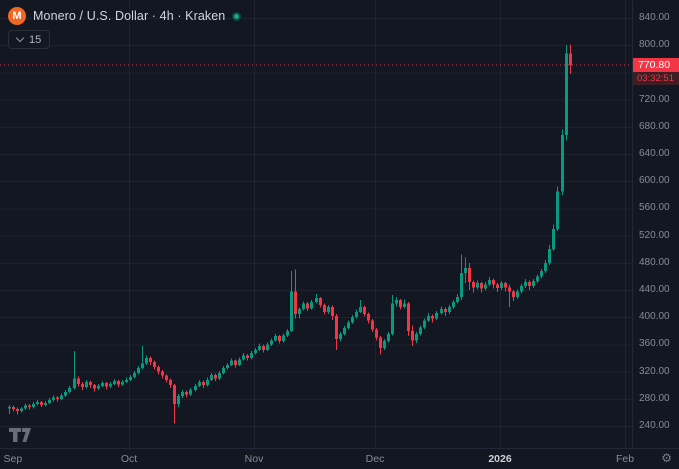 The width and height of the screenshot is (679, 469). I want to click on time-tick-label: 2026, so click(500, 459).